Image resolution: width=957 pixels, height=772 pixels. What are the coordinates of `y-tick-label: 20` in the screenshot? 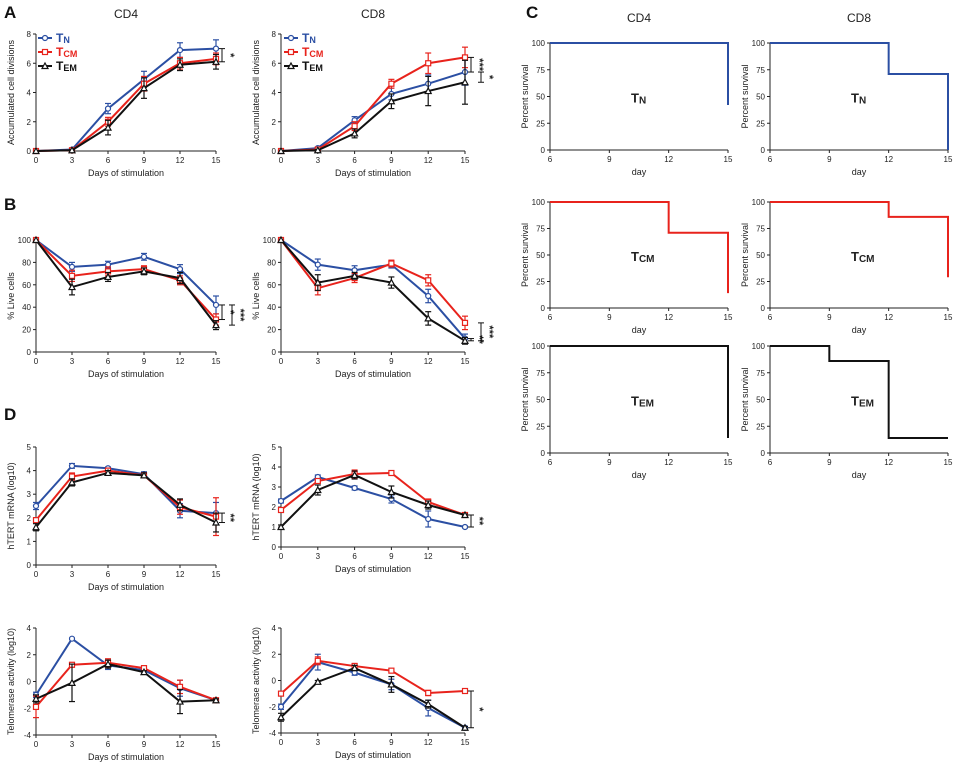 It's located at (271, 330).